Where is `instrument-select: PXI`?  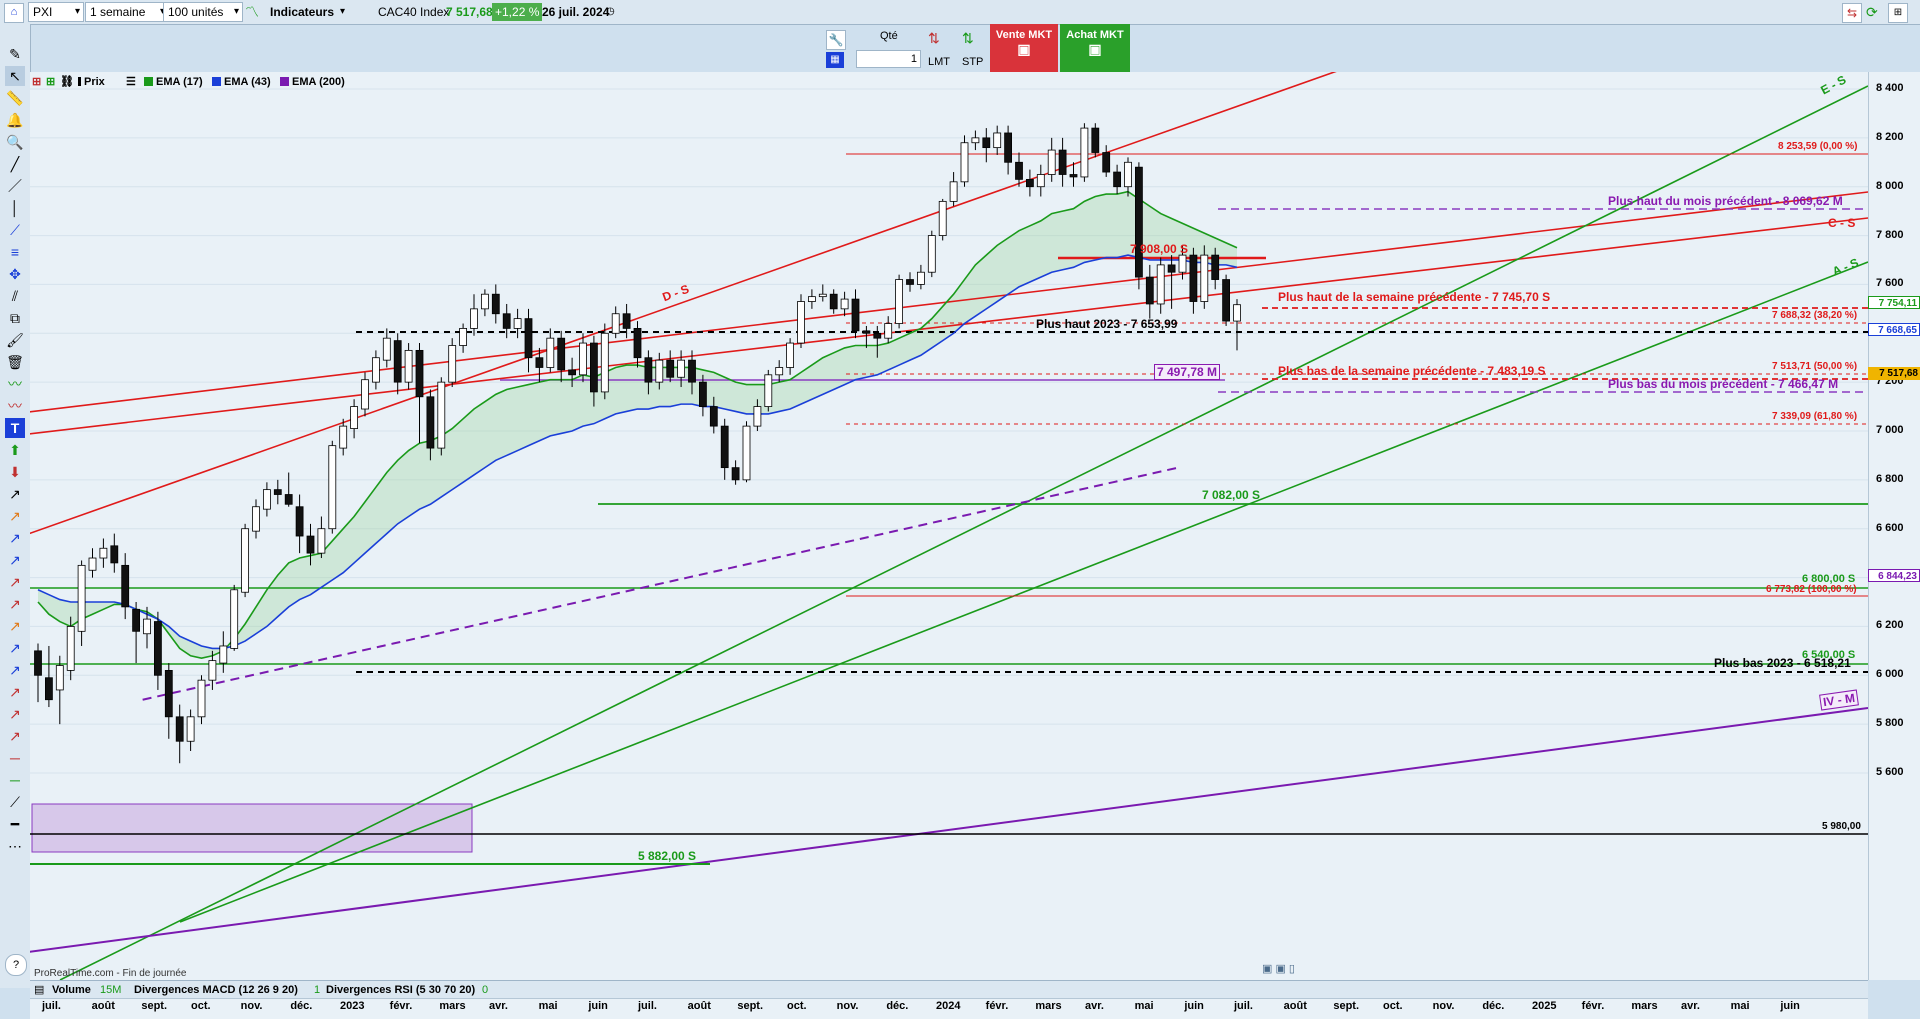
instrument-select: PXI is located at coordinates (56, 12).